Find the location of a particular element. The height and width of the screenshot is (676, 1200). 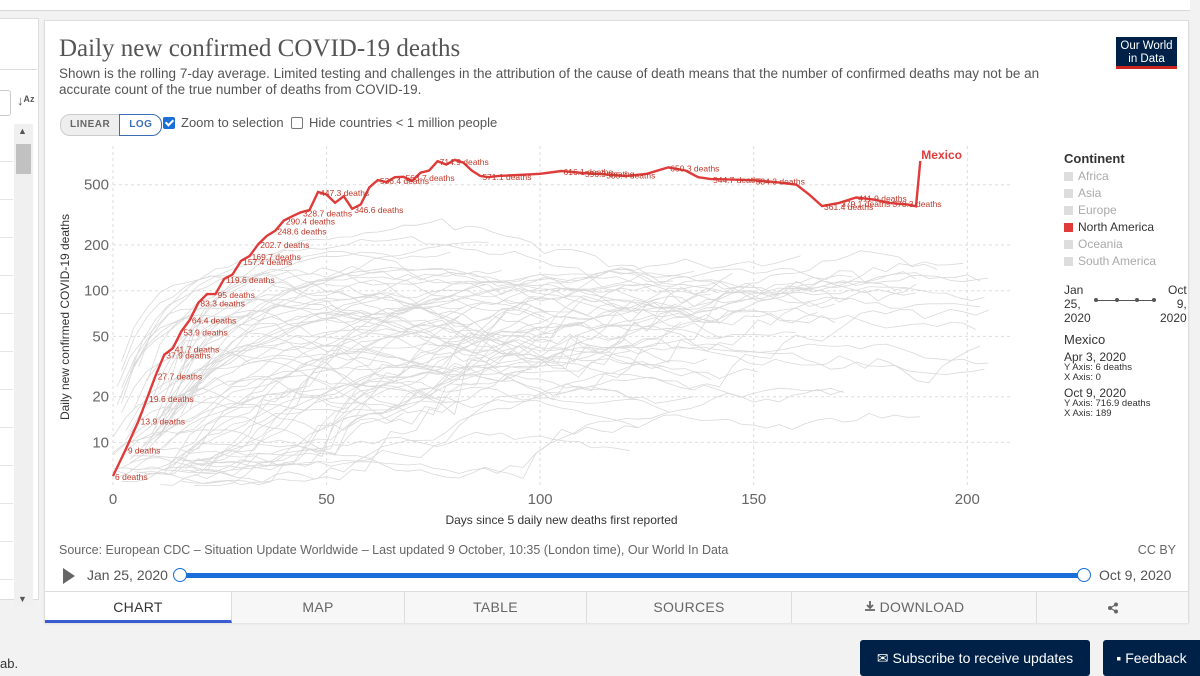

mini-start-day: 25, is located at coordinates (1072, 304).